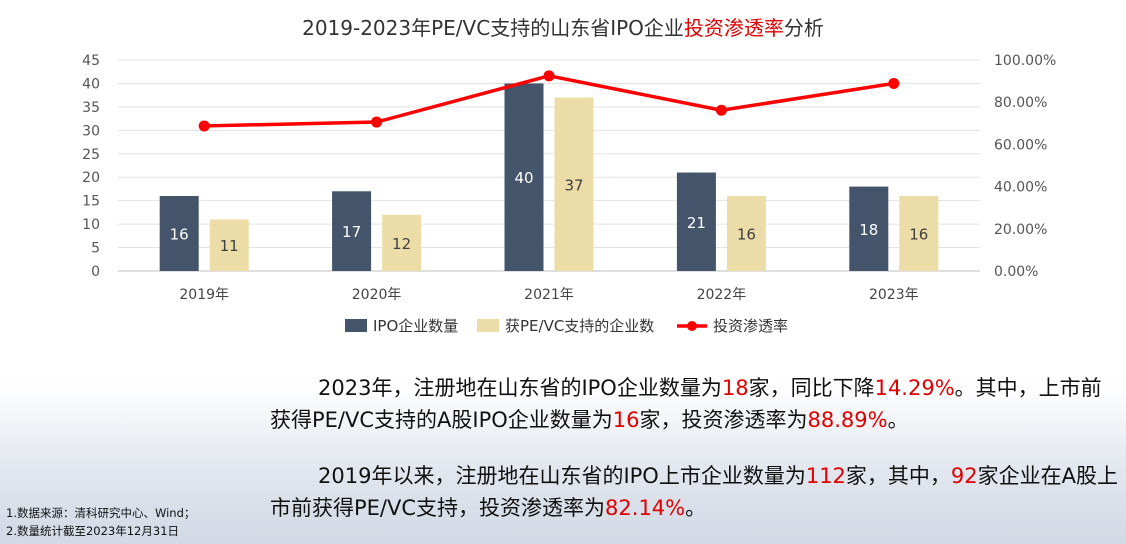  I want to click on y-right-tick-label: 80.00%, so click(1020, 103).